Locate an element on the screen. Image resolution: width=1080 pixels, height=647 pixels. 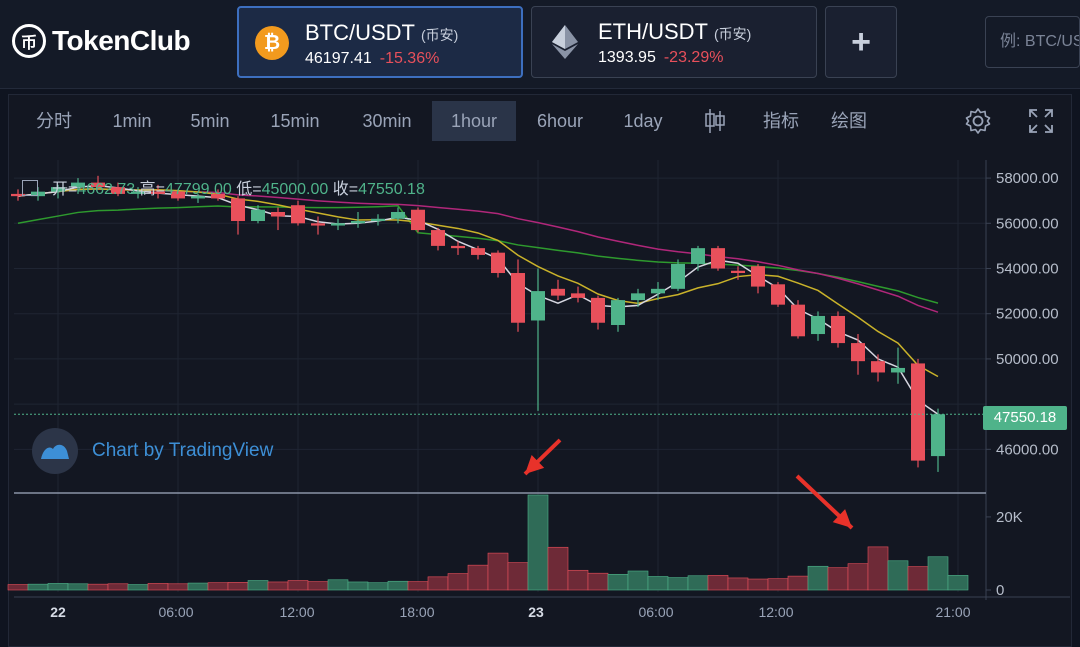
interval-15min: 15min is located at coordinates (295, 121).